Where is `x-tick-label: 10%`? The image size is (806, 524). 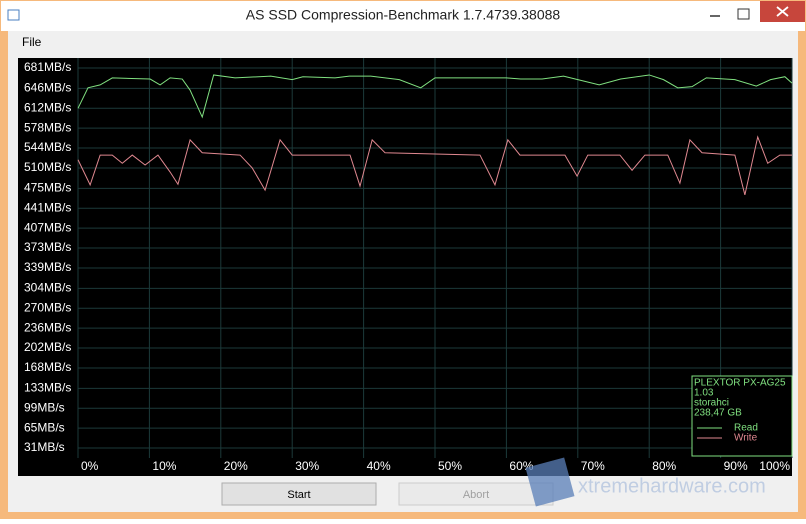
x-tick-label: 10% is located at coordinates (164, 466).